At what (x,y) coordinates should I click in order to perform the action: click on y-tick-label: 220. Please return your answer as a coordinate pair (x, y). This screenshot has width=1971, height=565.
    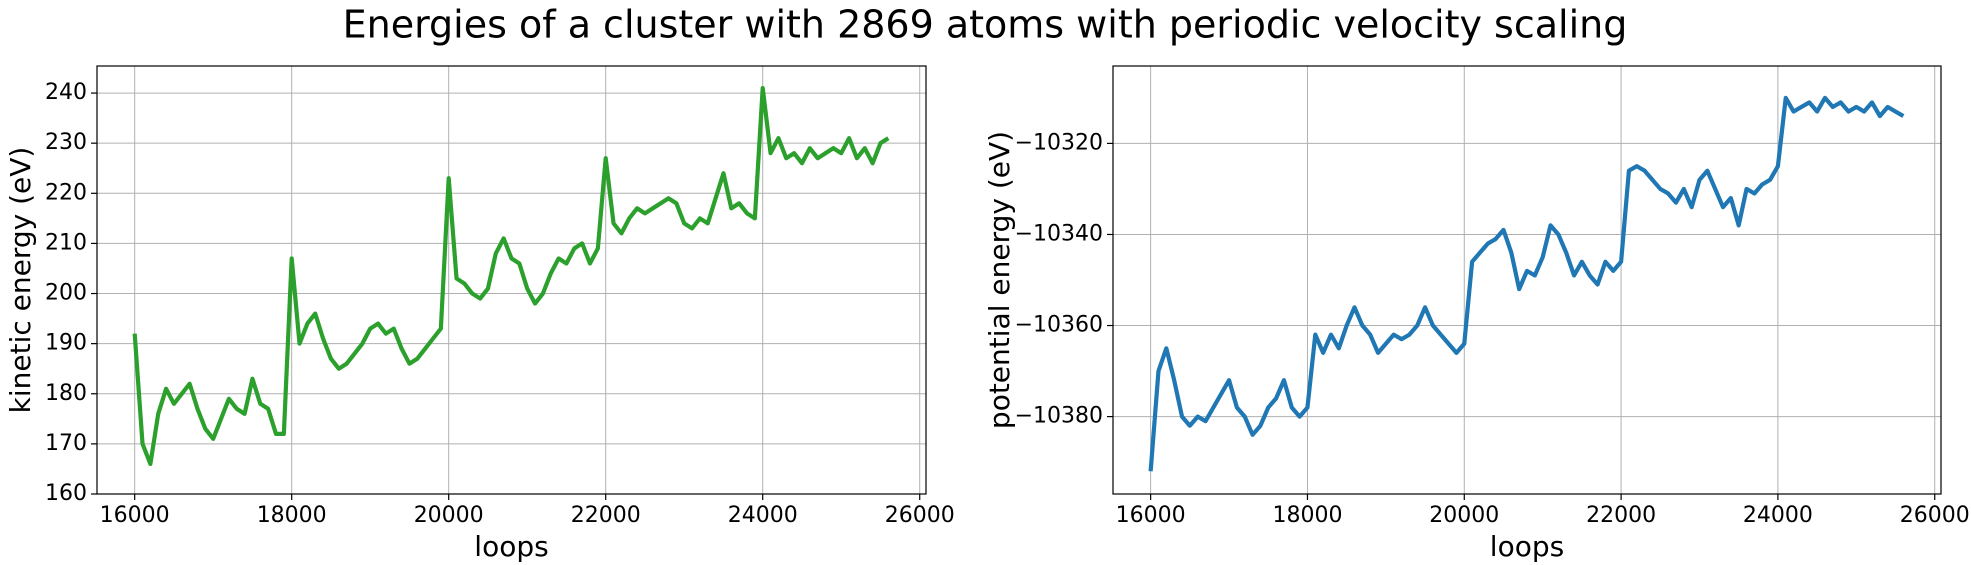
    Looking at the image, I should click on (66, 192).